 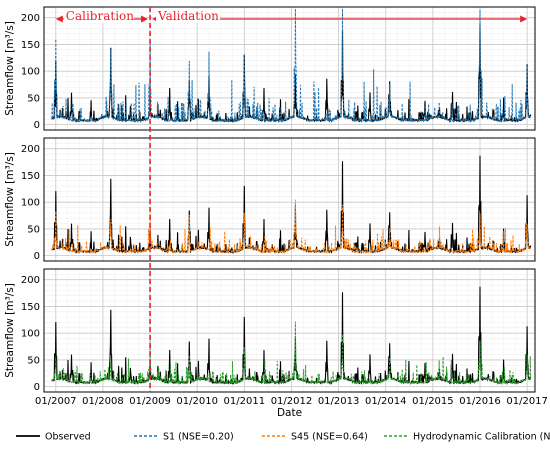 What do you see at coordinates (292, 401) in the screenshot?
I see `x-tick-label: 01/2012` at bounding box center [292, 401].